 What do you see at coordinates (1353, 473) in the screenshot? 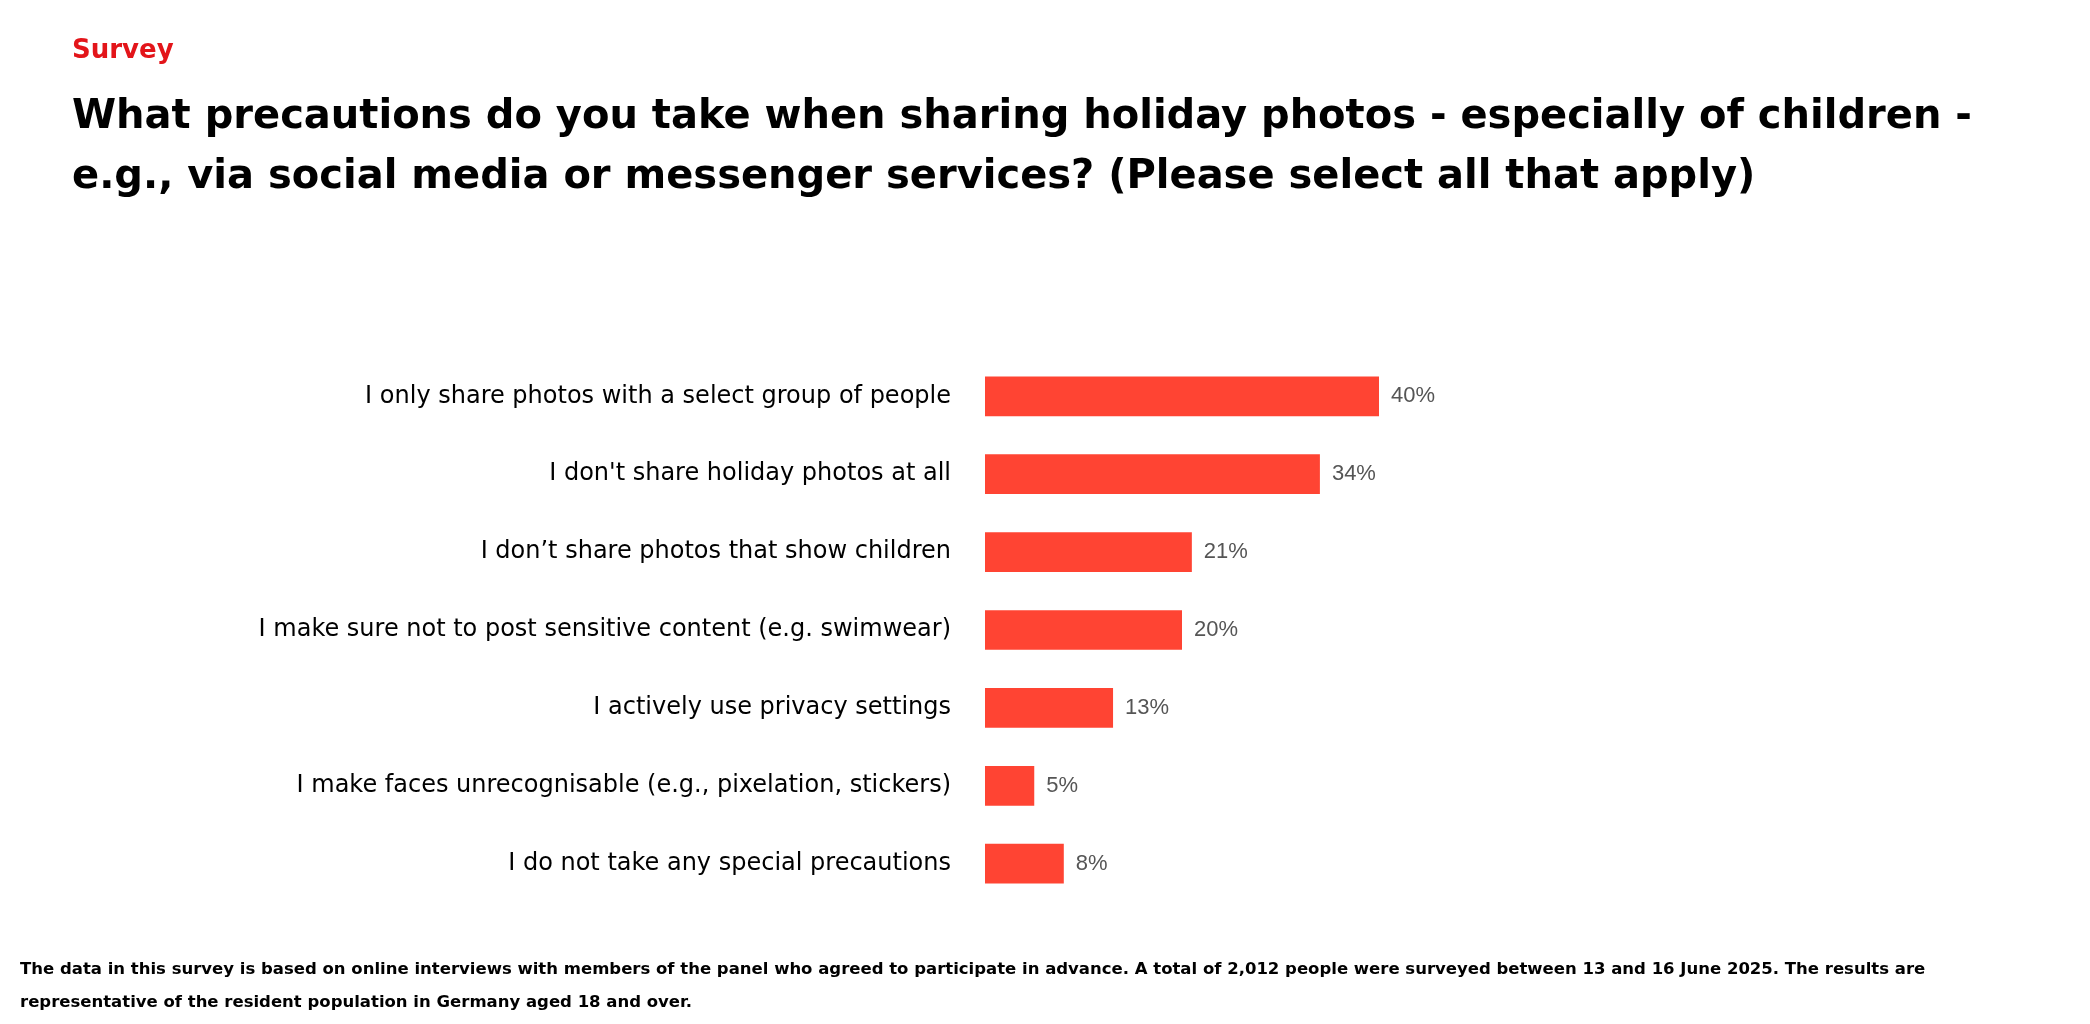
I see `data-label: 34%` at bounding box center [1353, 473].